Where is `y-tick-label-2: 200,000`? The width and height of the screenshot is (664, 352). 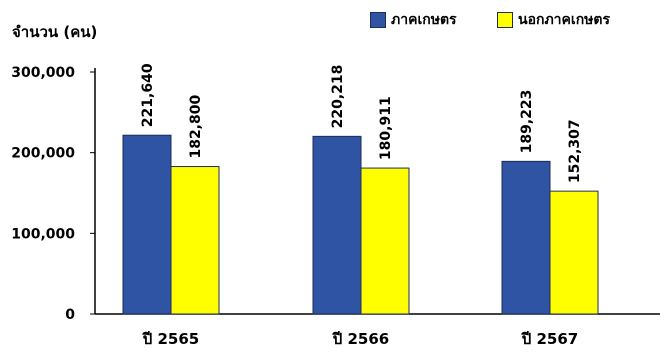
y-tick-label-2: 200,000 is located at coordinates (43, 154).